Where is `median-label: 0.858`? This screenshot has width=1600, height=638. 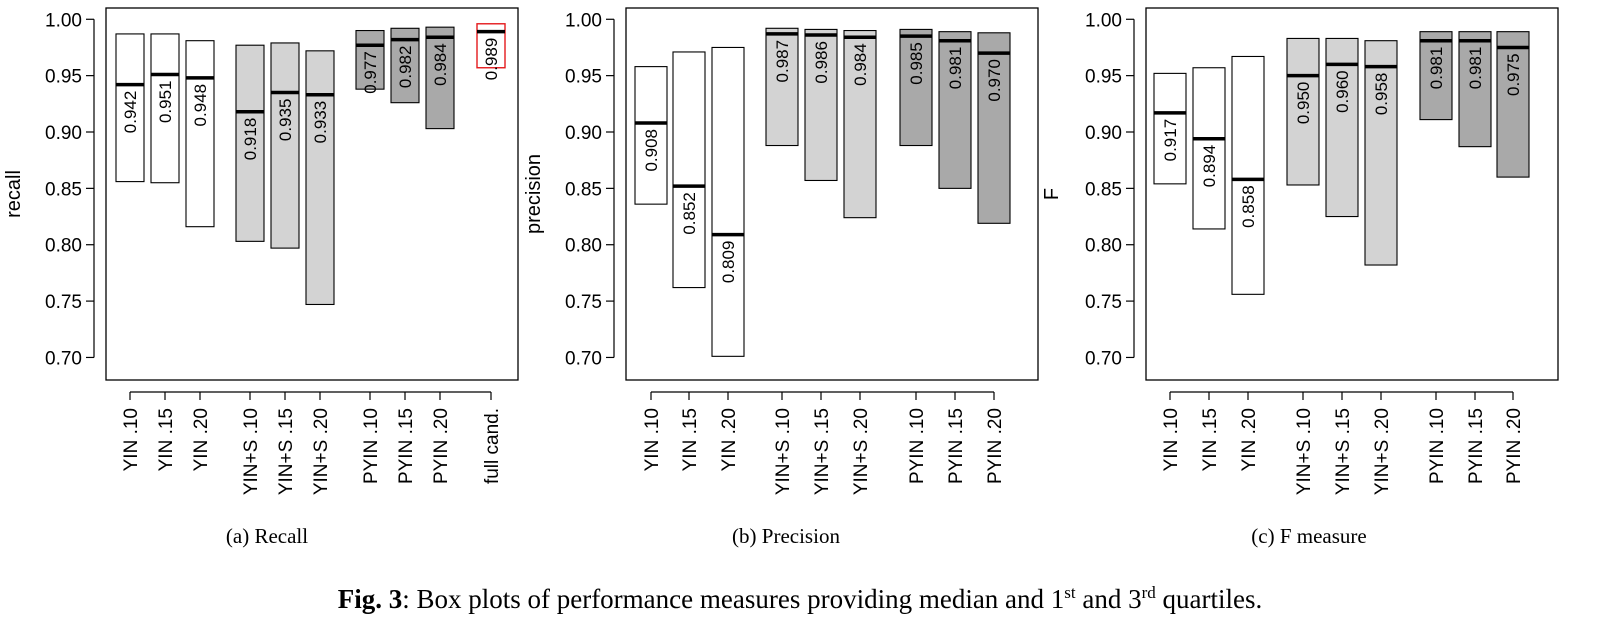 median-label: 0.858 is located at coordinates (1248, 206).